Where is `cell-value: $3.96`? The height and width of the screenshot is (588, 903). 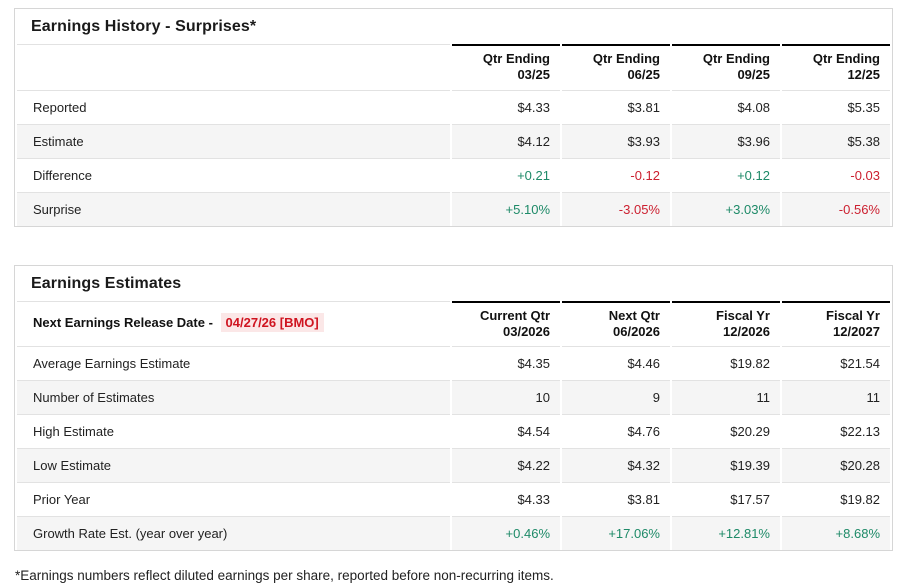 cell-value: $3.96 is located at coordinates (726, 141).